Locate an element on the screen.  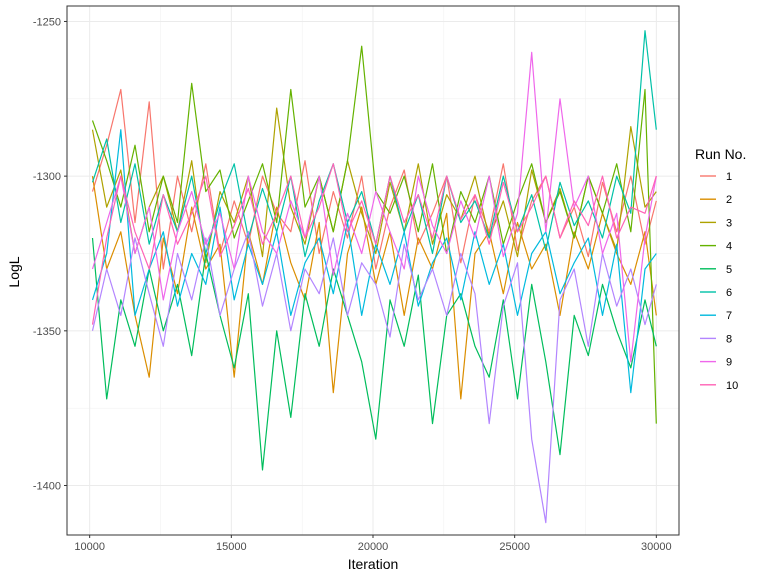
legend-label-run-9: 9 is located at coordinates (729, 363).